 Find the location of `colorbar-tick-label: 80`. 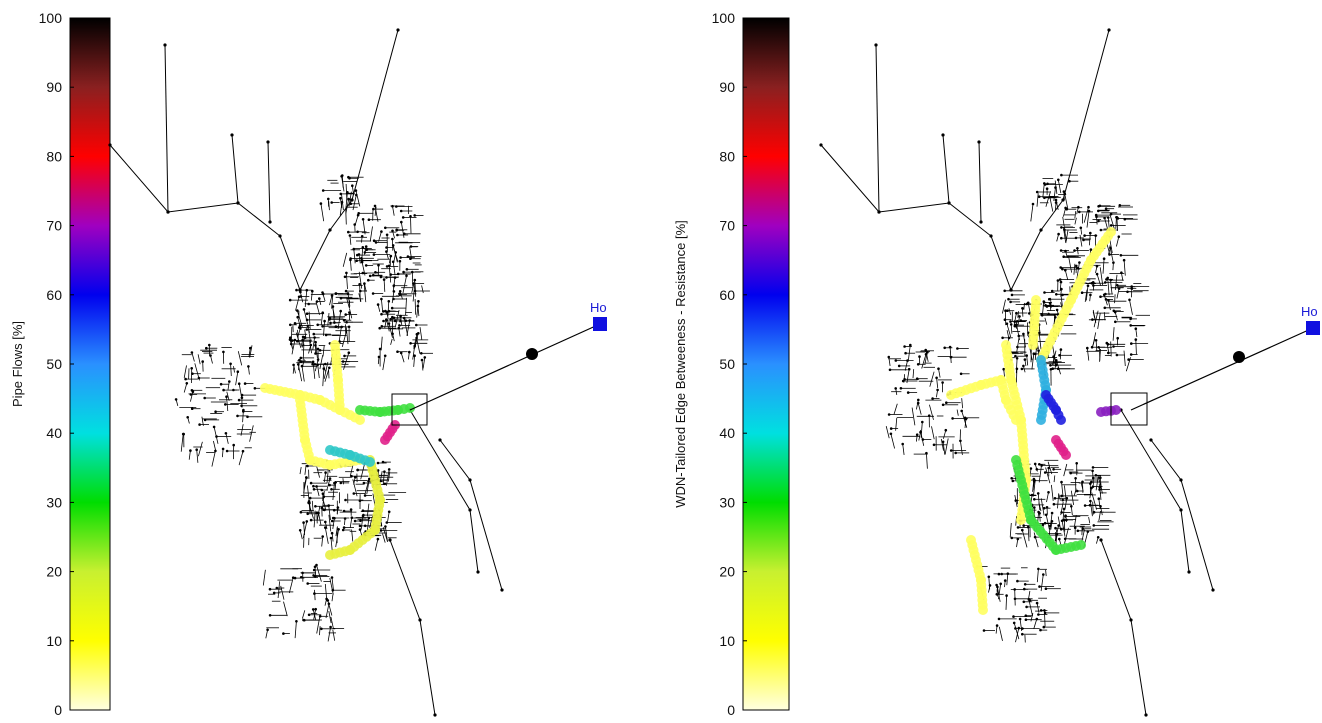

colorbar-tick-label: 80 is located at coordinates (54, 156).